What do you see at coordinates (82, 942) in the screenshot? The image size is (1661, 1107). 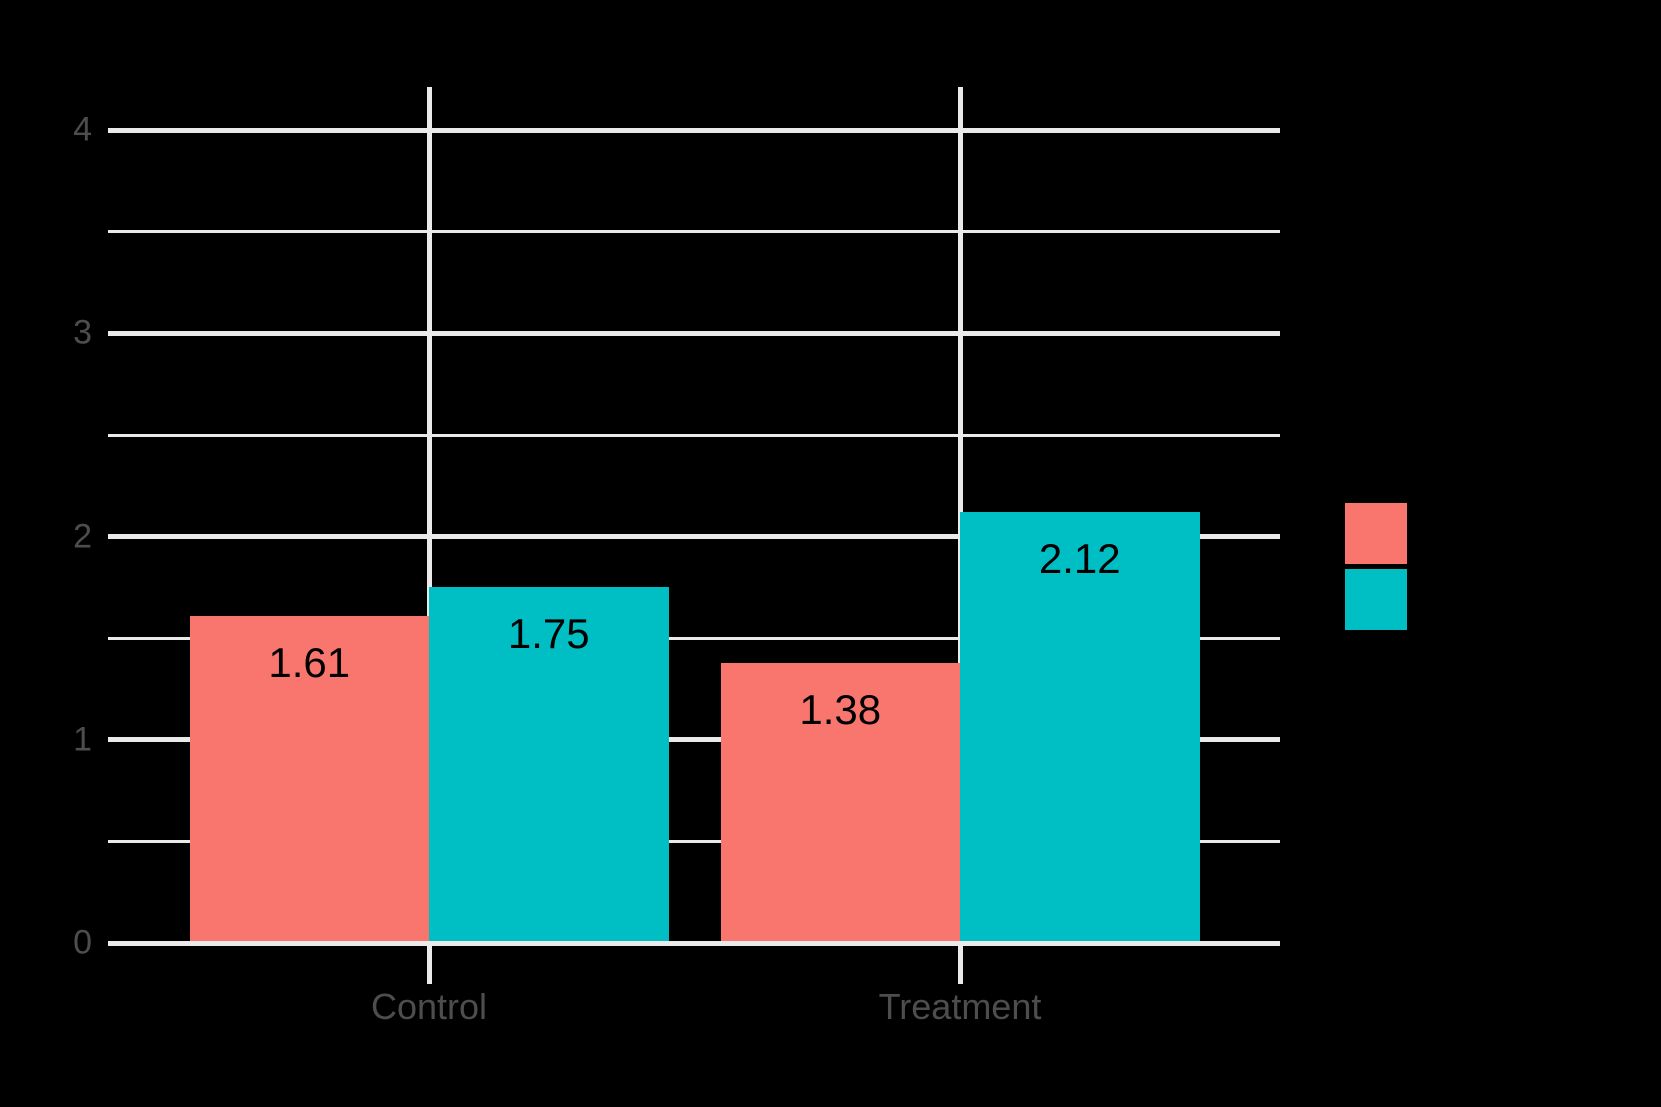 I see `y-tick-label-0: 0` at bounding box center [82, 942].